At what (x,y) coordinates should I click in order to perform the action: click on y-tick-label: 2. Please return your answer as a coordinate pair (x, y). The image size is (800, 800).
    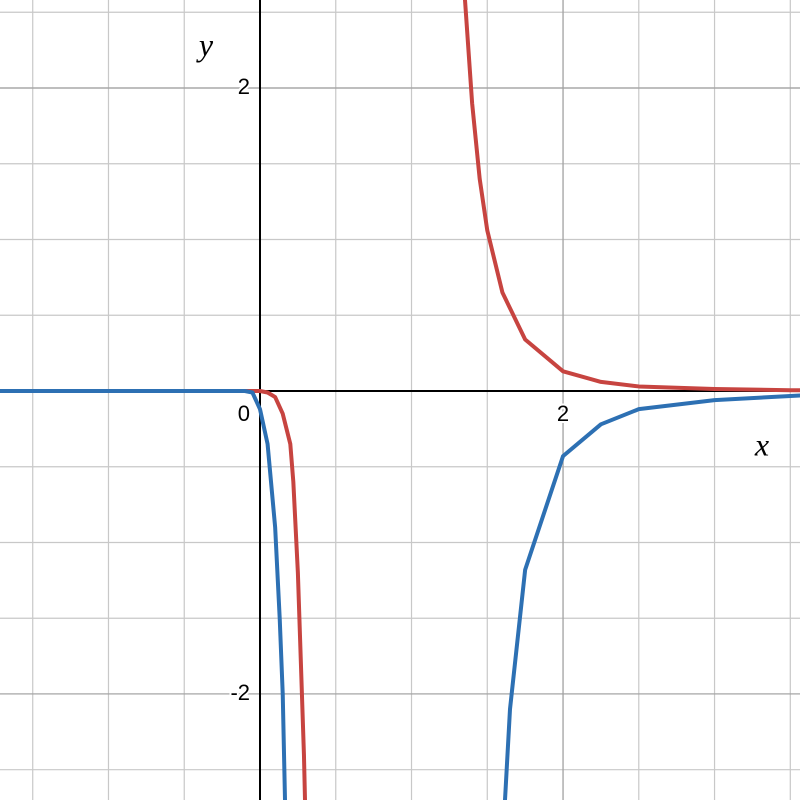
    Looking at the image, I should click on (244, 86).